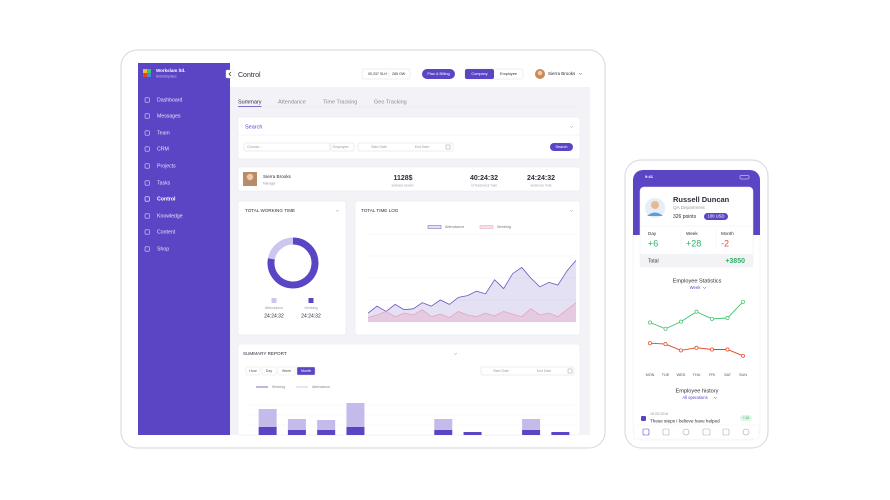 Image resolution: width=890 pixels, height=500 pixels. I want to click on collapse-icon, so click(230, 74).